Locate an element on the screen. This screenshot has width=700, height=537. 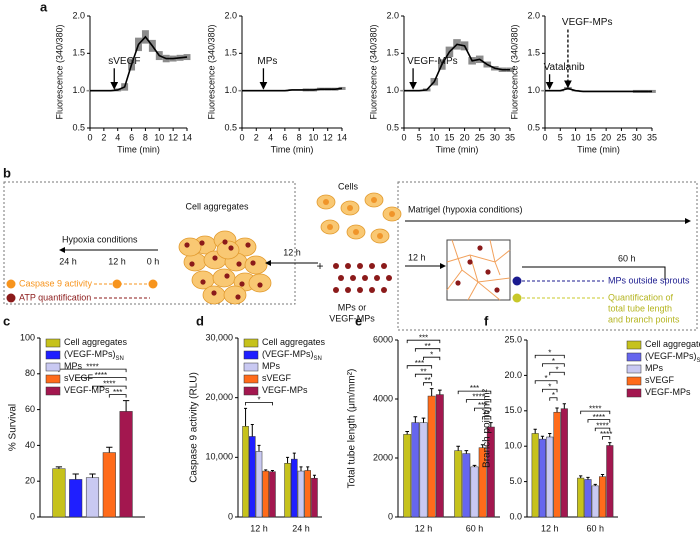
legend-label: sVEGF is located at coordinates (660, 380).